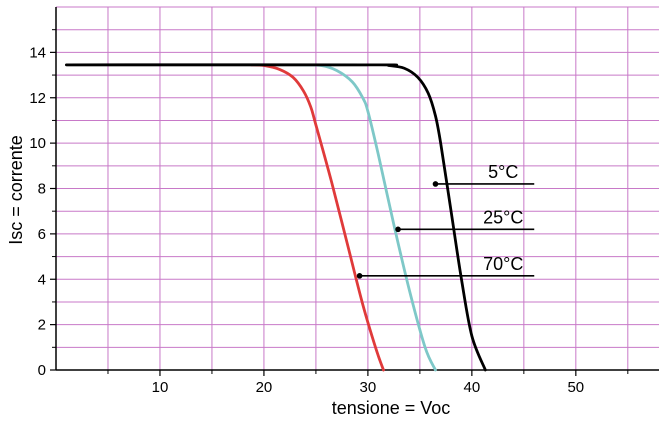 Image resolution: width=672 pixels, height=426 pixels. What do you see at coordinates (472, 387) in the screenshot?
I see `x-tick-label: 40` at bounding box center [472, 387].